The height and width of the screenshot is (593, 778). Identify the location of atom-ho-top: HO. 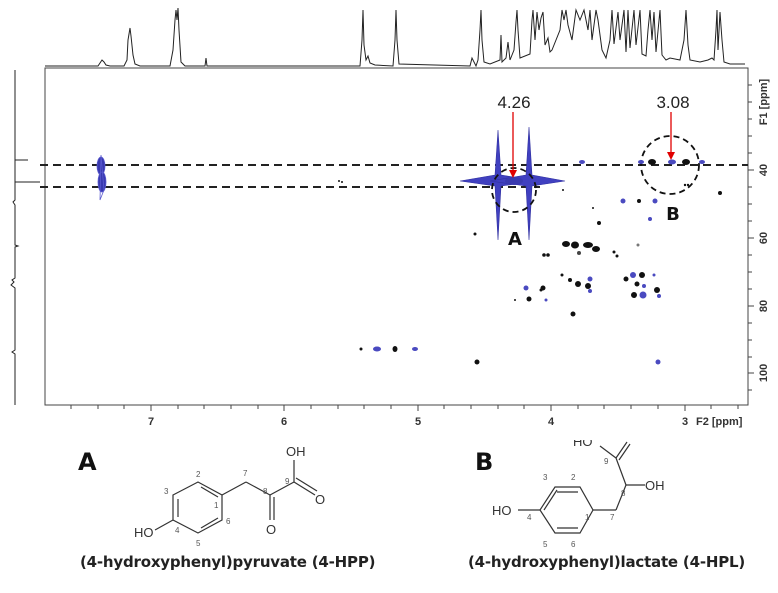
(583, 444).